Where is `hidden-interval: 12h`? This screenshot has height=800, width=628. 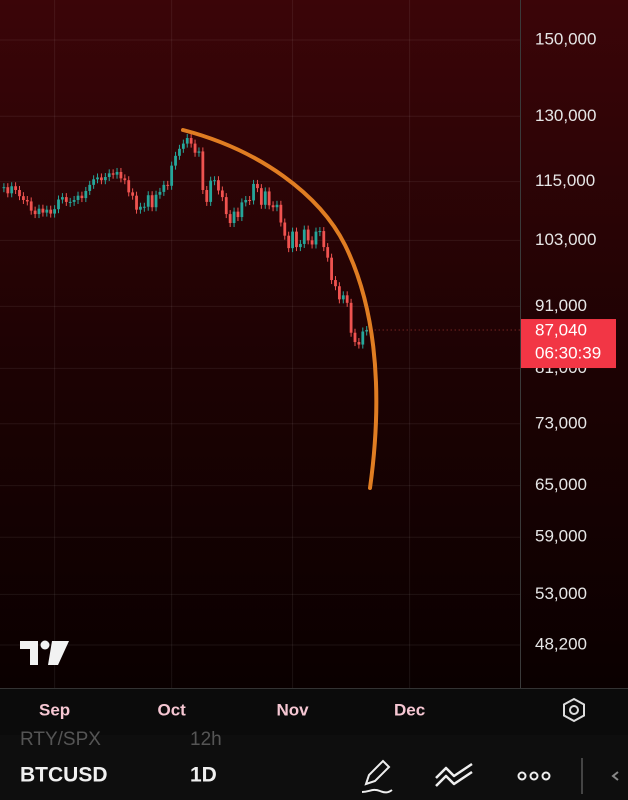
hidden-interval: 12h is located at coordinates (206, 739).